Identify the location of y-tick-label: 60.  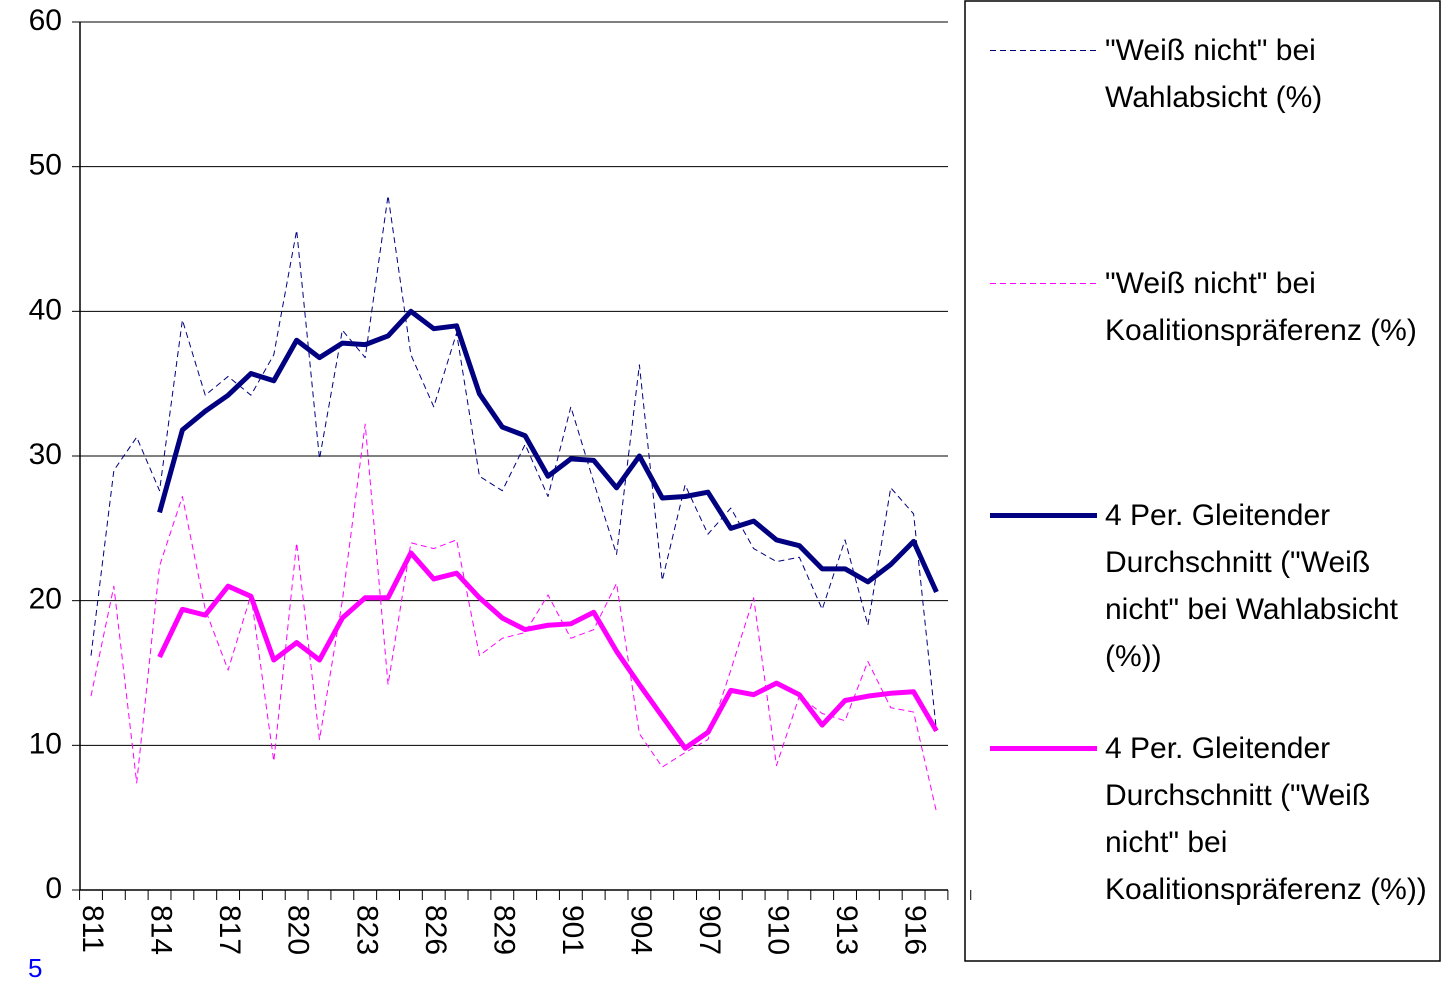
(45, 20).